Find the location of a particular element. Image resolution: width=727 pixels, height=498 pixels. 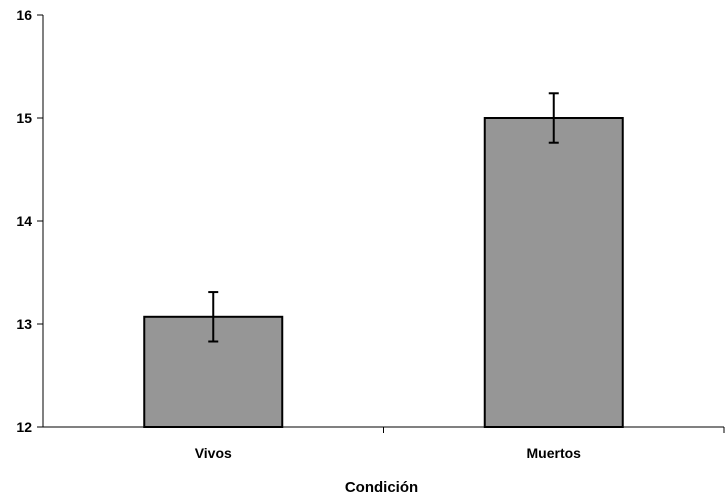

y-tick-label: 13 is located at coordinates (24, 324).